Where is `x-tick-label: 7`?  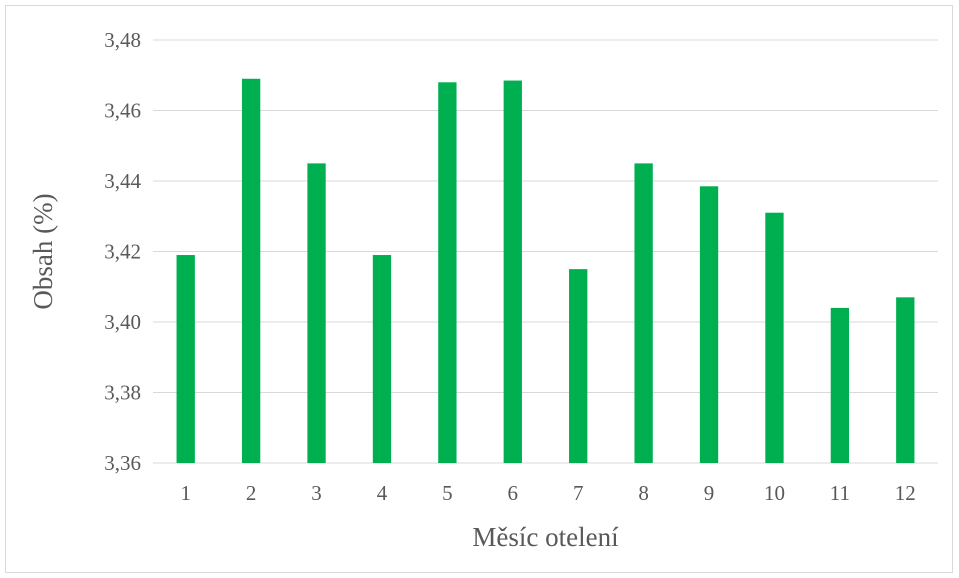 x-tick-label: 7 is located at coordinates (578, 493).